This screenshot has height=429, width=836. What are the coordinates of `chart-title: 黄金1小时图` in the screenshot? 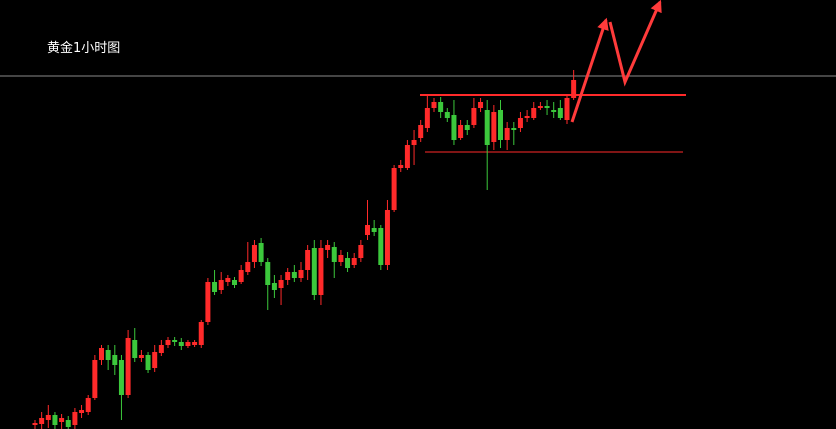 It's located at (83, 48).